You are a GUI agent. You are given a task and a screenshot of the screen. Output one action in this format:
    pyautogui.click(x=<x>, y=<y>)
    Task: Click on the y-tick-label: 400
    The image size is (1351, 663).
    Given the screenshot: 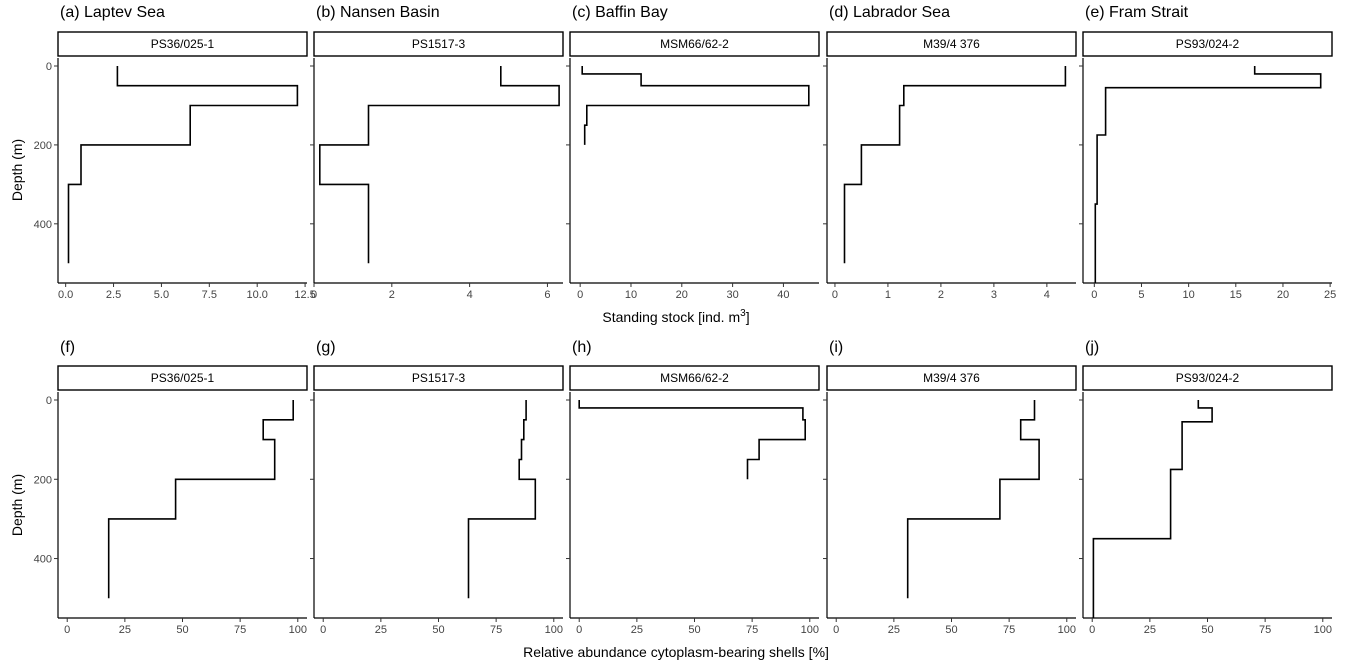 What is the action you would take?
    pyautogui.click(x=43, y=225)
    